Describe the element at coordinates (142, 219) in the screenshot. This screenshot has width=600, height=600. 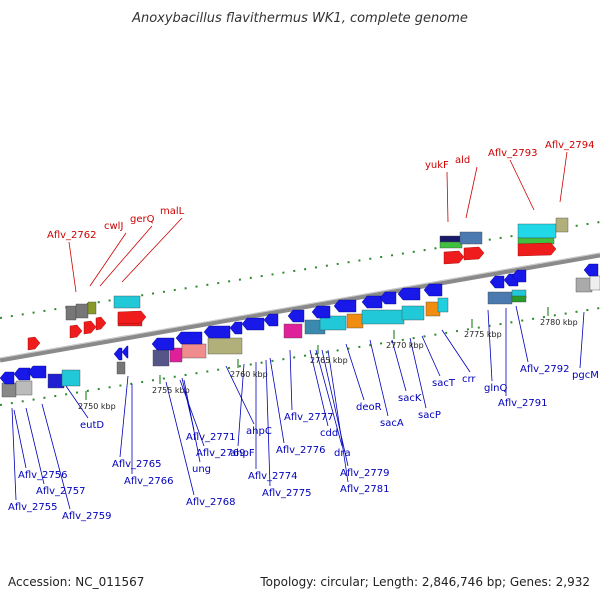
I see `gene-label-gerQ: gerQ` at that location.